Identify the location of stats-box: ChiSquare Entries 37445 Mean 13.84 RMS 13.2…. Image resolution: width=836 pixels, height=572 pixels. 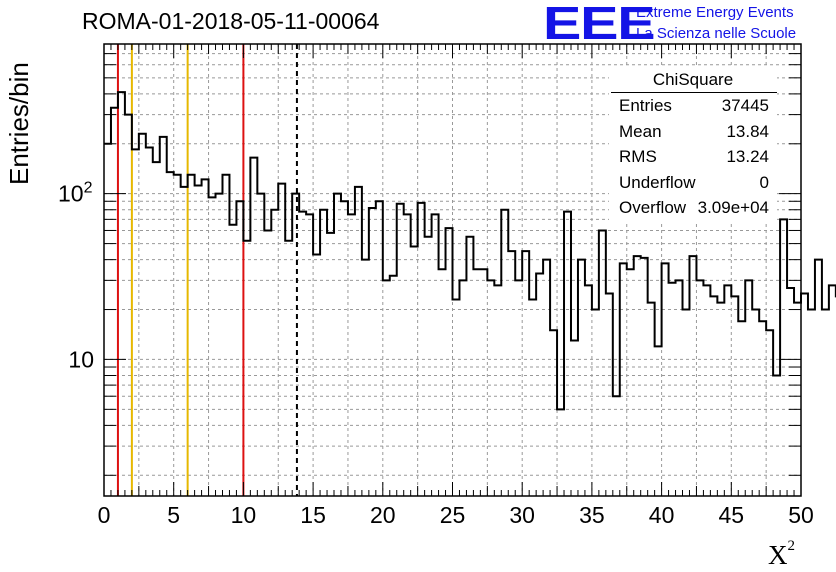
(693, 144).